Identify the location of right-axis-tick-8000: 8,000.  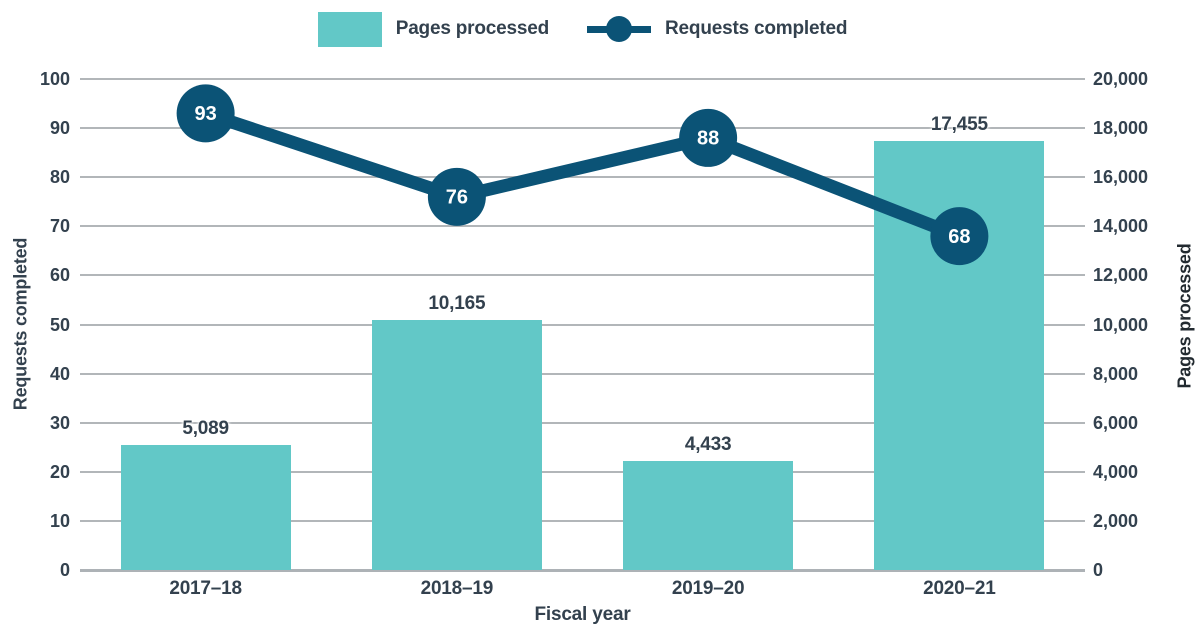
(1116, 373).